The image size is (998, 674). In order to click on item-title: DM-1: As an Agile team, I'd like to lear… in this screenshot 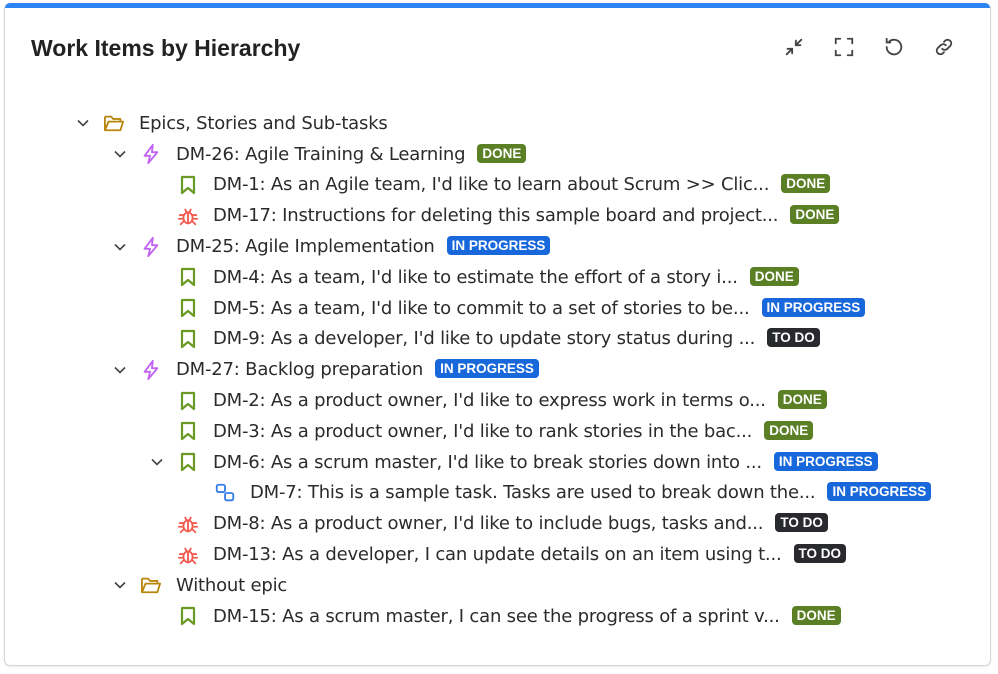, I will do `click(491, 185)`.